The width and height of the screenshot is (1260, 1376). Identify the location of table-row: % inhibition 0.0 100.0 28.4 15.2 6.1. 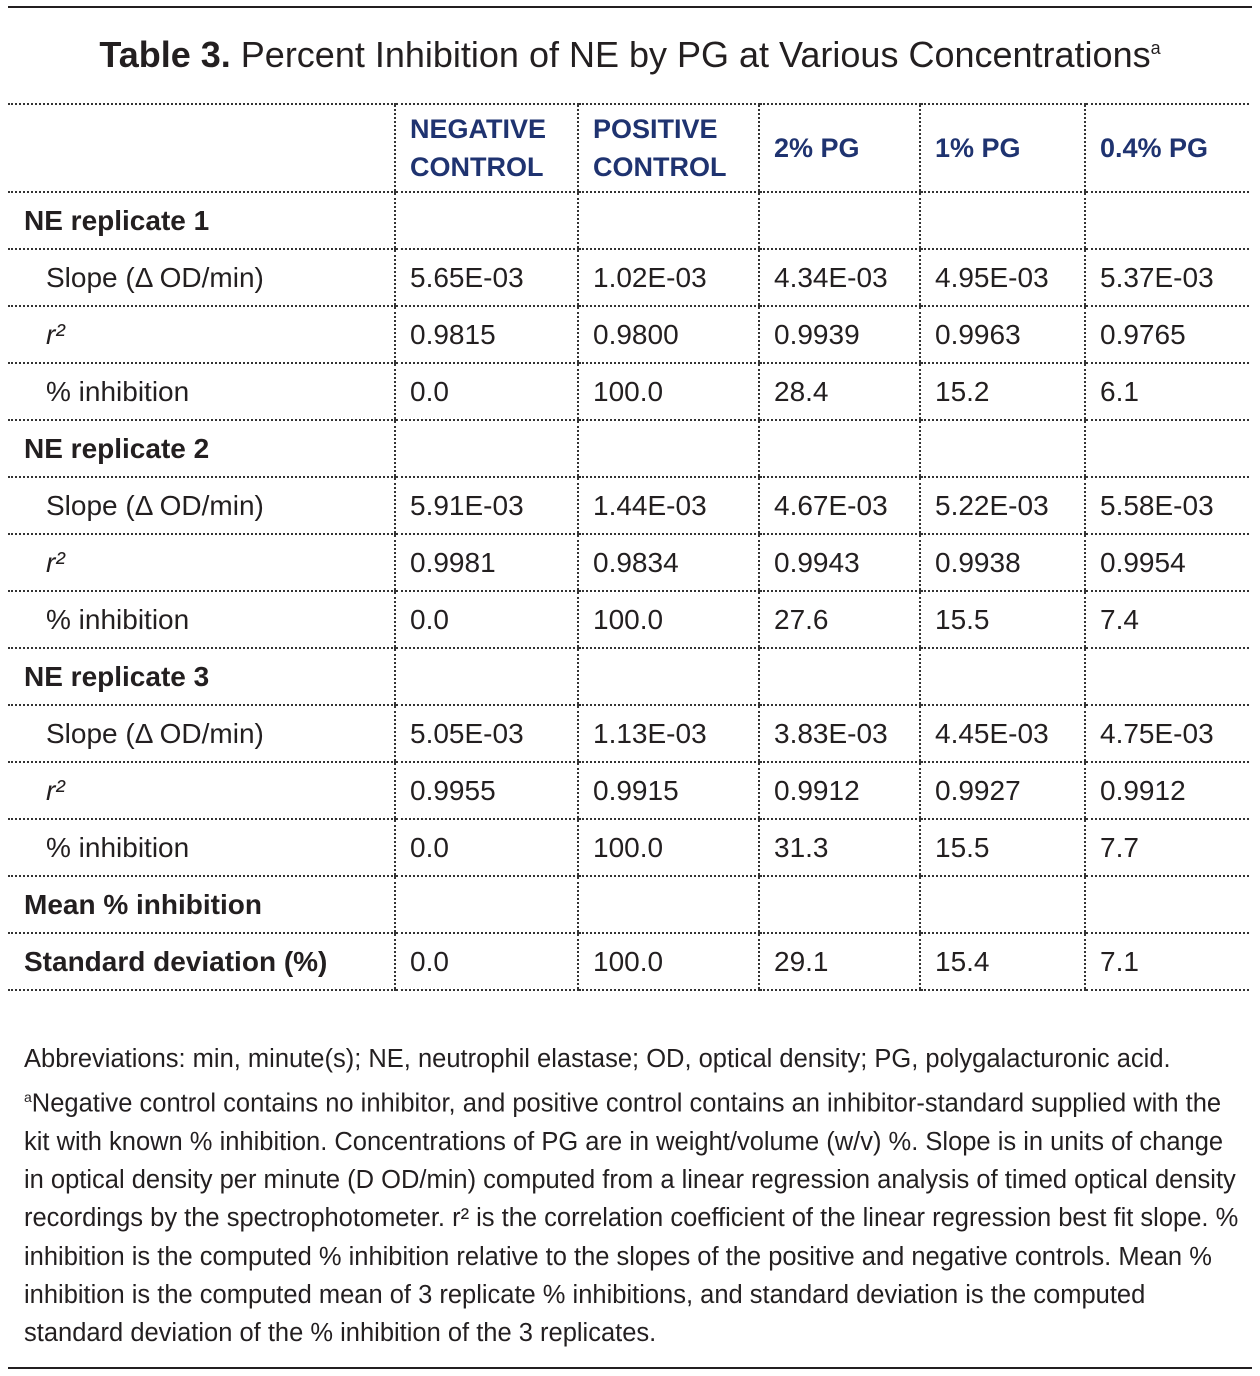
(628, 391).